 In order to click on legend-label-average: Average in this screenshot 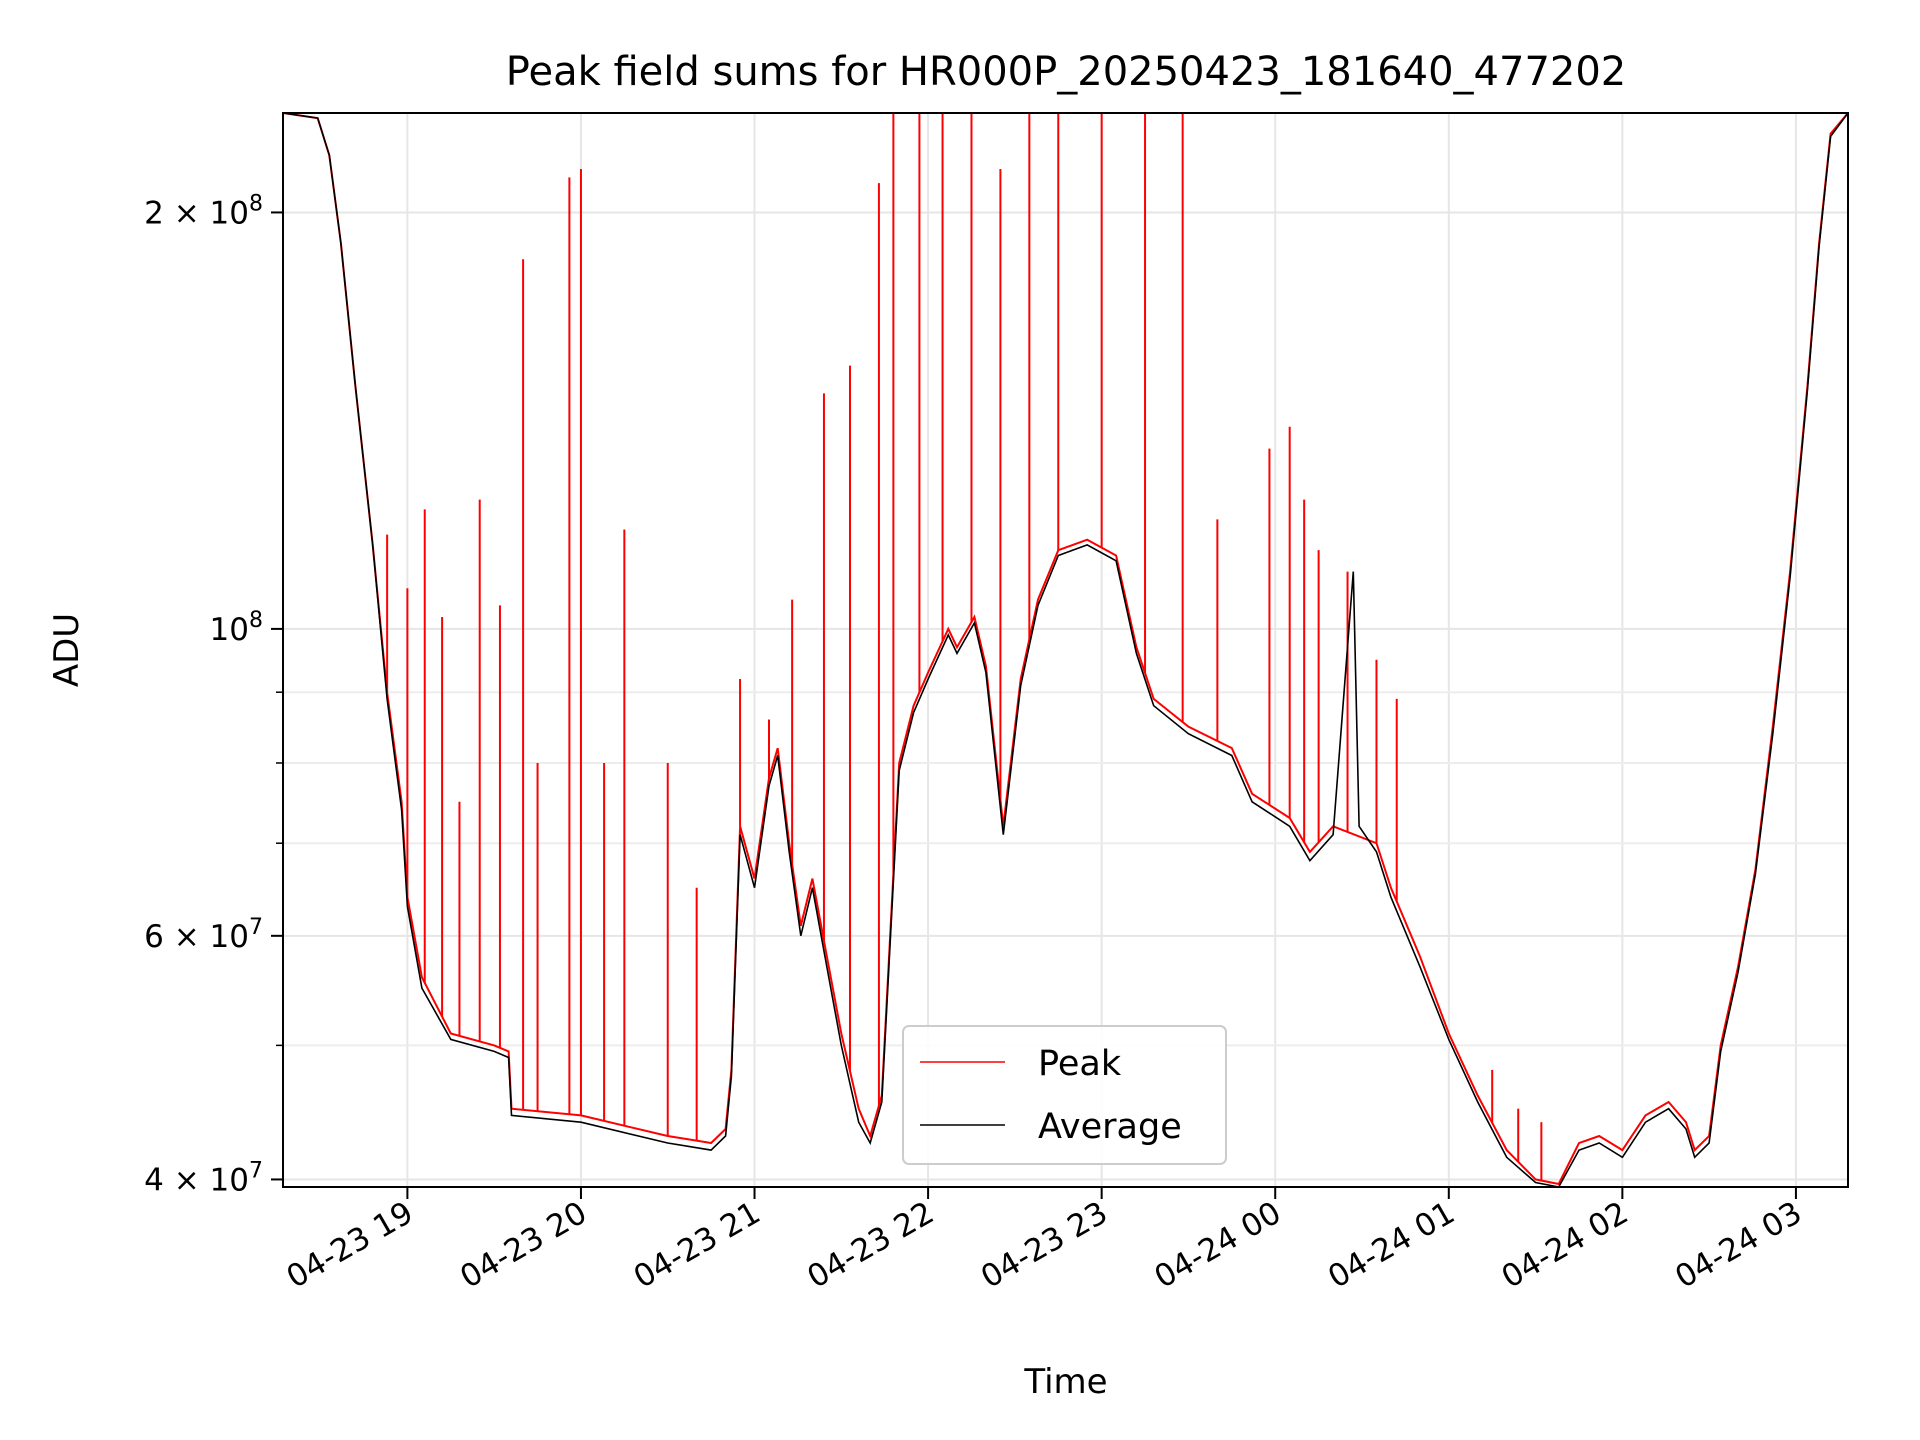, I will do `click(1110, 1127)`.